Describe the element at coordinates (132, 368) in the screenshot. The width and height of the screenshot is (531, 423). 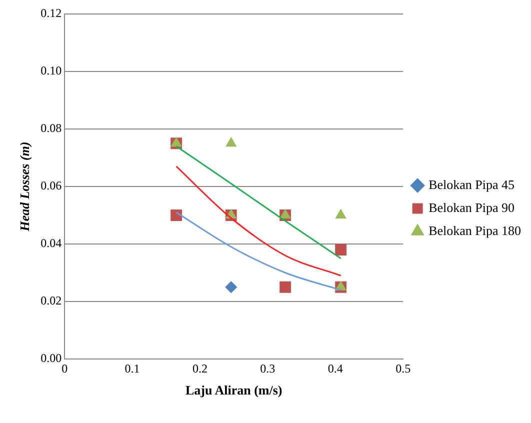
I see `x-tick-label: 0.1` at that location.